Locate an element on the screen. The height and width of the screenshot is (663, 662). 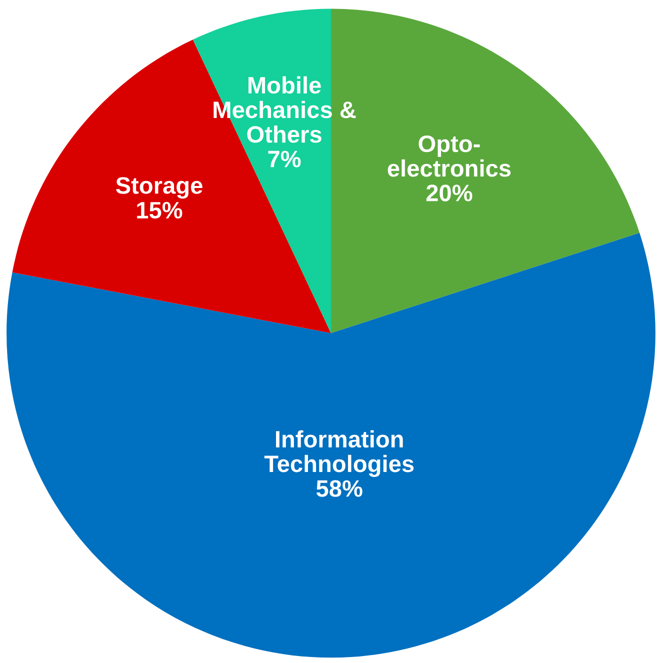
slice-label: Storage is located at coordinates (159, 188).